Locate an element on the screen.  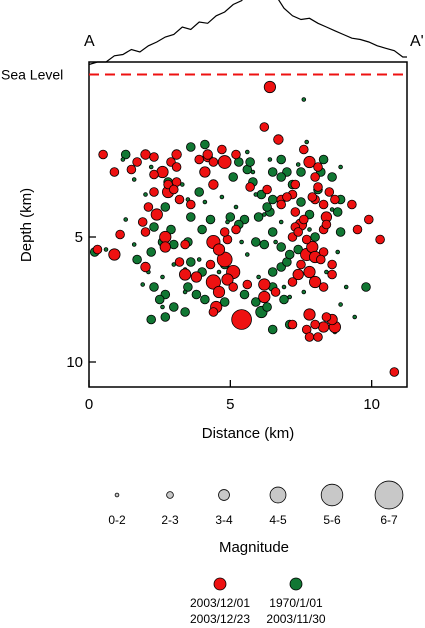
y-tick-label: 5 is located at coordinates (79, 237).